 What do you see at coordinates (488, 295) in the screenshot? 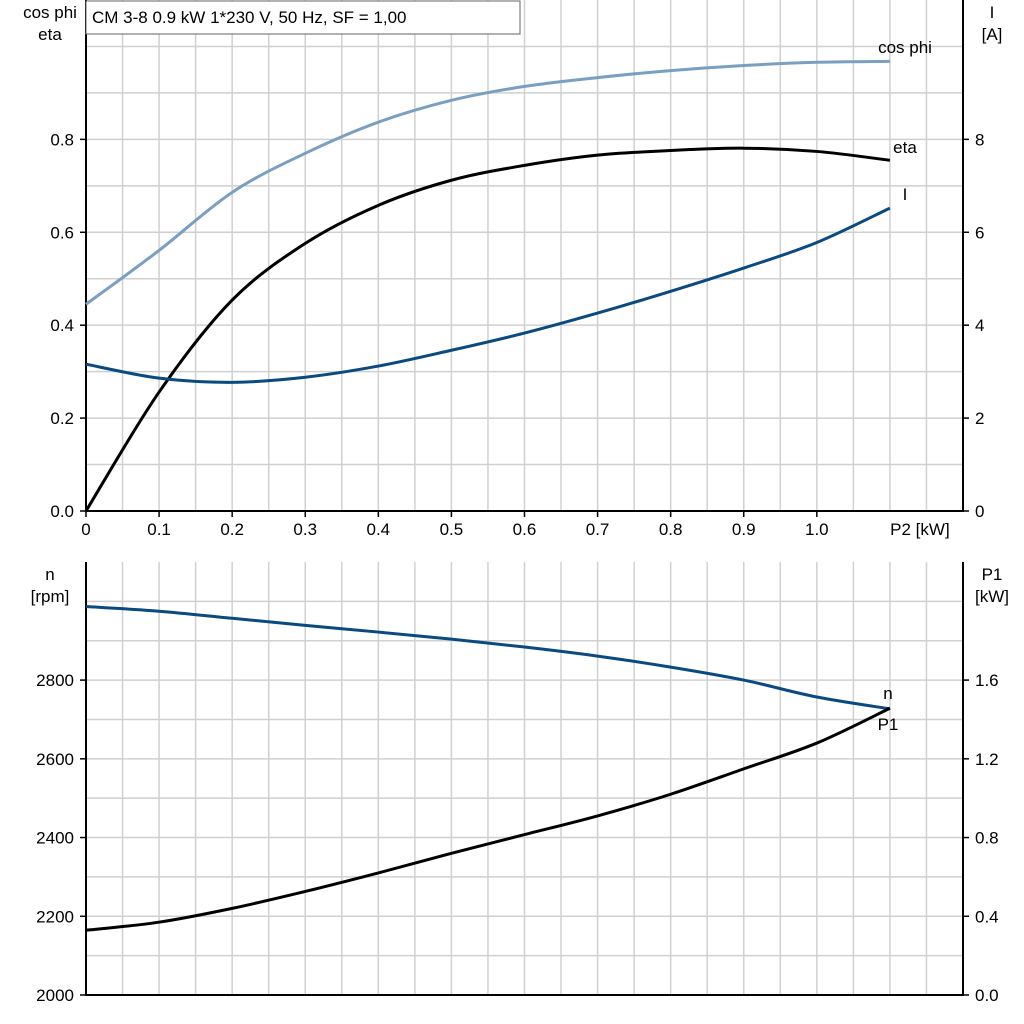
I see `series-line-i` at bounding box center [488, 295].